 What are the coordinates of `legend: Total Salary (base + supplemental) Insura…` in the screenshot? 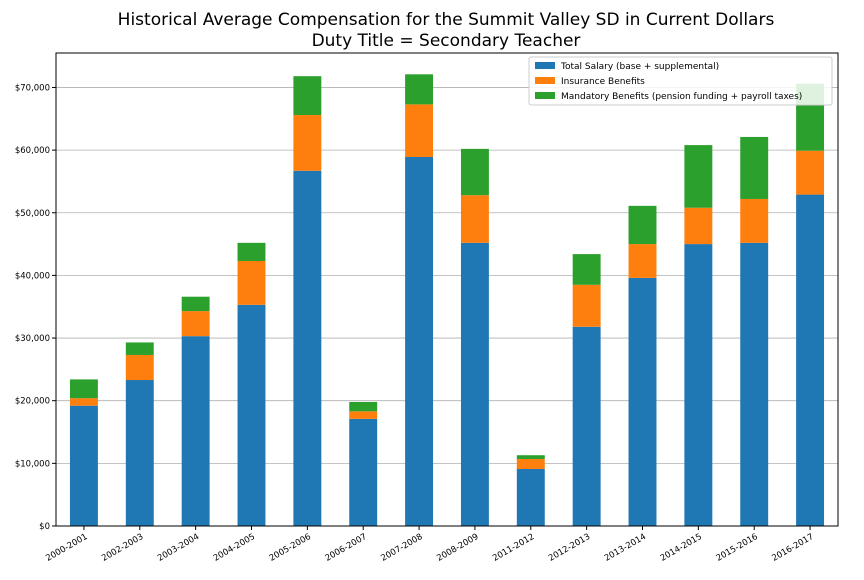 It's located at (680, 81).